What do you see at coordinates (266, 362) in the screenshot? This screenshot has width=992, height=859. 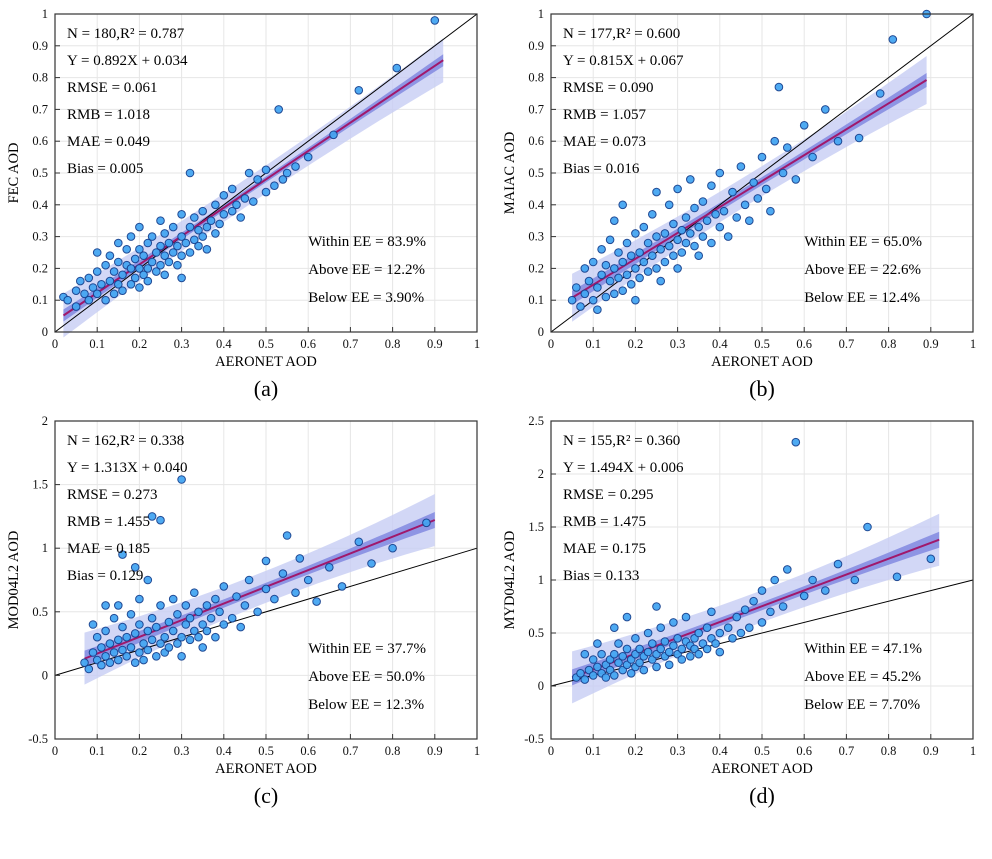 I see `x-axis-title: AERONET AOD` at bounding box center [266, 362].